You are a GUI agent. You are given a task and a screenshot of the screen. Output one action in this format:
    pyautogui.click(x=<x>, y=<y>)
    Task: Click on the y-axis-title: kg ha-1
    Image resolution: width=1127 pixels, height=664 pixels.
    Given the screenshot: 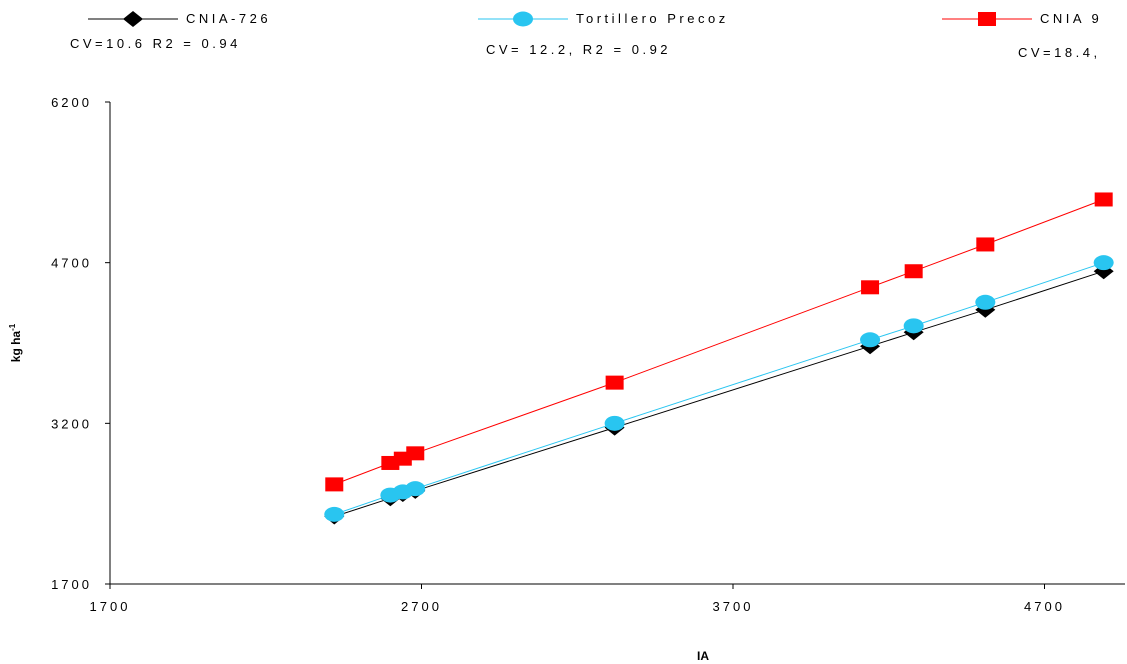 What is the action you would take?
    pyautogui.click(x=15, y=342)
    